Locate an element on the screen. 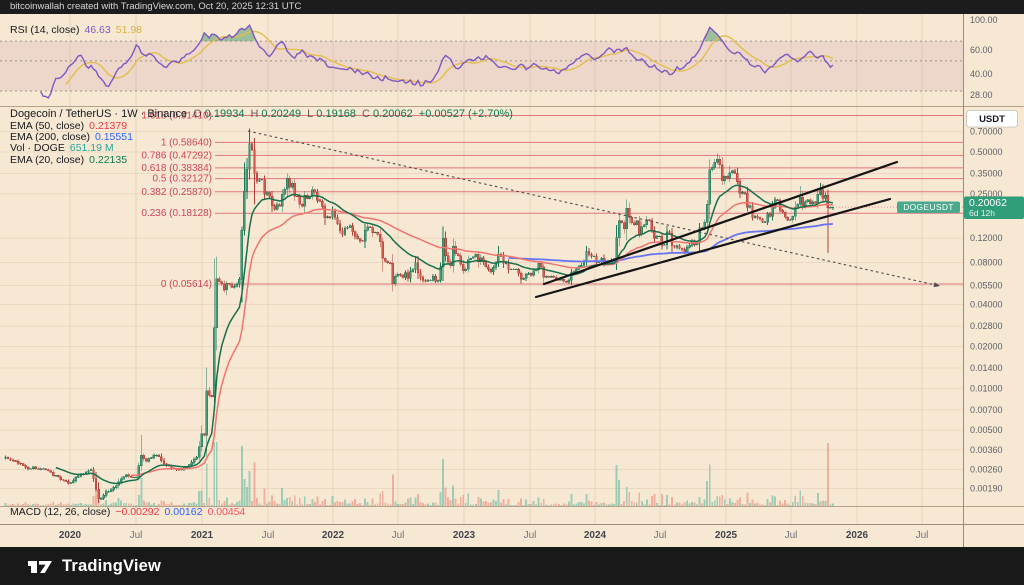 This screenshot has width=1024, height=585. macd-histogram-value: −0.00292 is located at coordinates (137, 512).